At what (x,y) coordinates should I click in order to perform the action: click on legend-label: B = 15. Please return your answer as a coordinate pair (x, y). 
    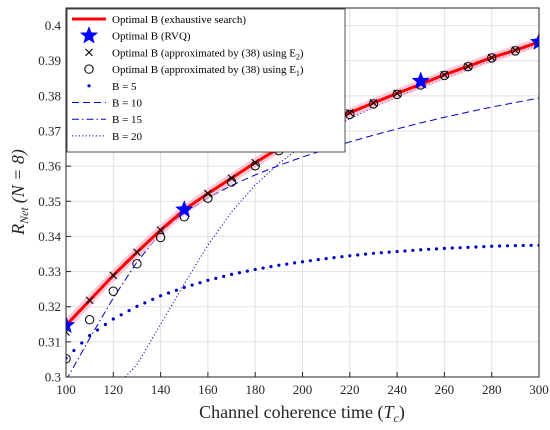
    Looking at the image, I should click on (127, 120).